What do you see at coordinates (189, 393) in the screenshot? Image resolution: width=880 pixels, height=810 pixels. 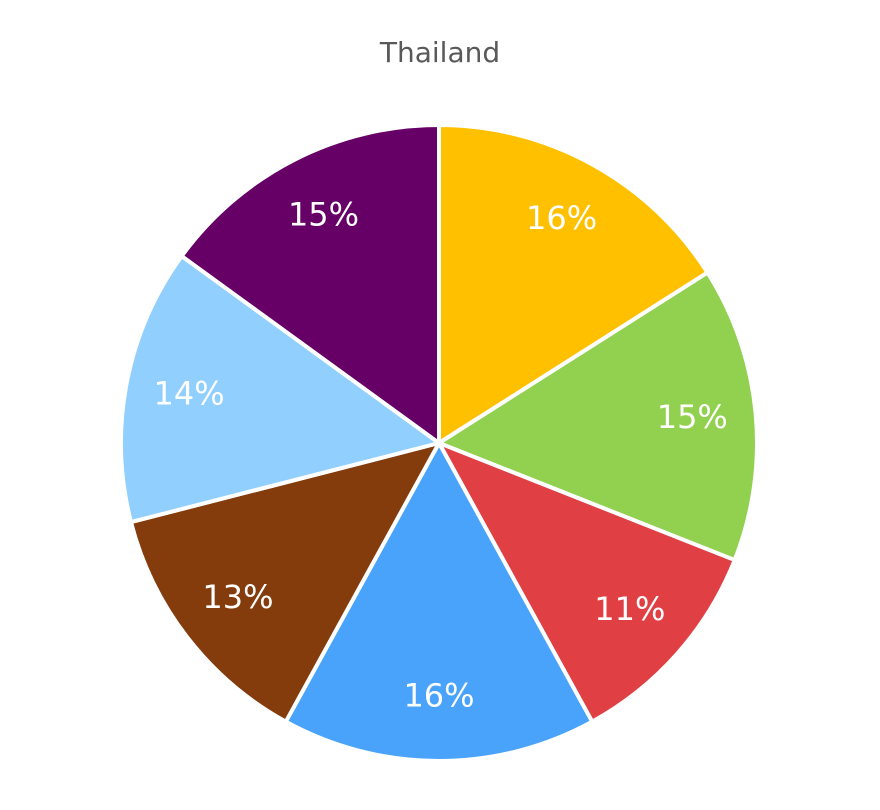 I see `data-label: 14%` at bounding box center [189, 393].